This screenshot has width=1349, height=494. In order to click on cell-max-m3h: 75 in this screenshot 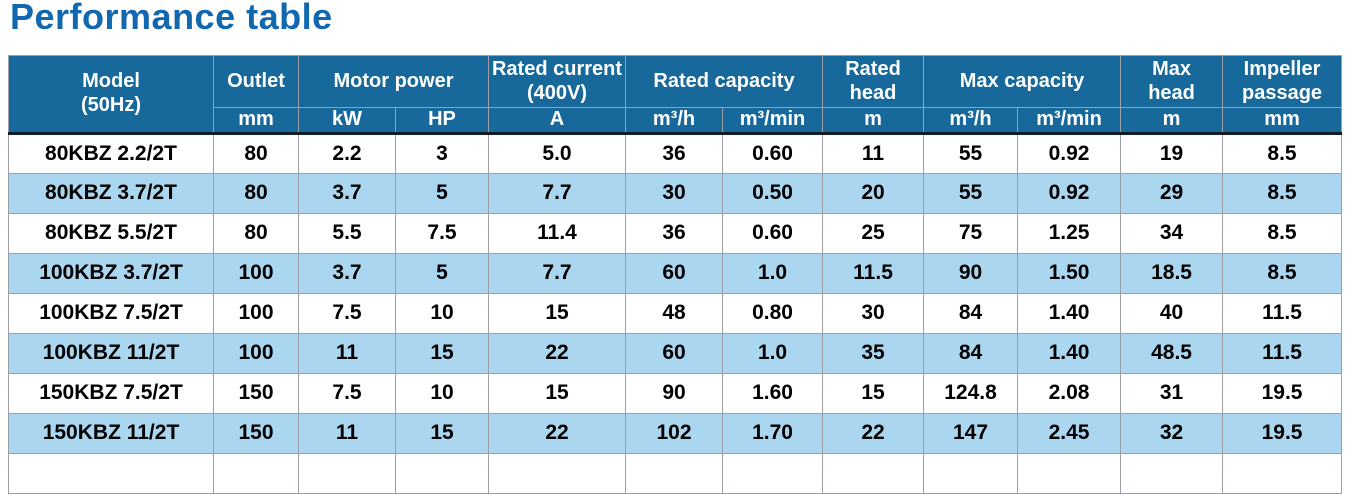, I will do `click(971, 233)`.